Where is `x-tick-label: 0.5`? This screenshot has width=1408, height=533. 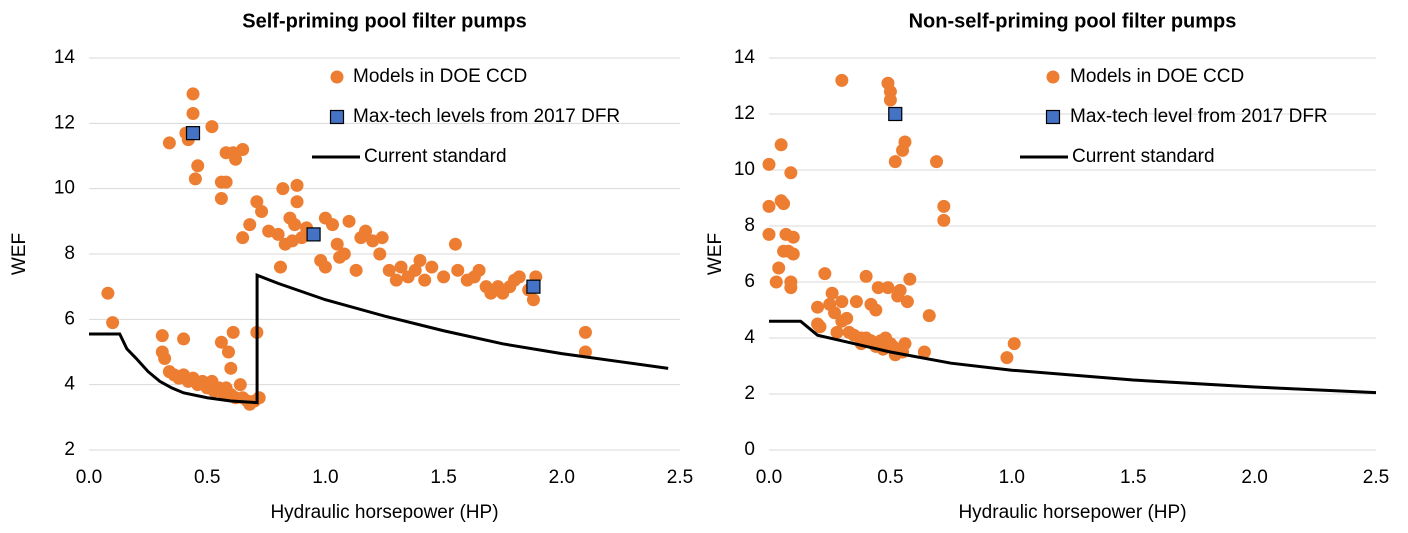
x-tick-label: 0.5 is located at coordinates (207, 477).